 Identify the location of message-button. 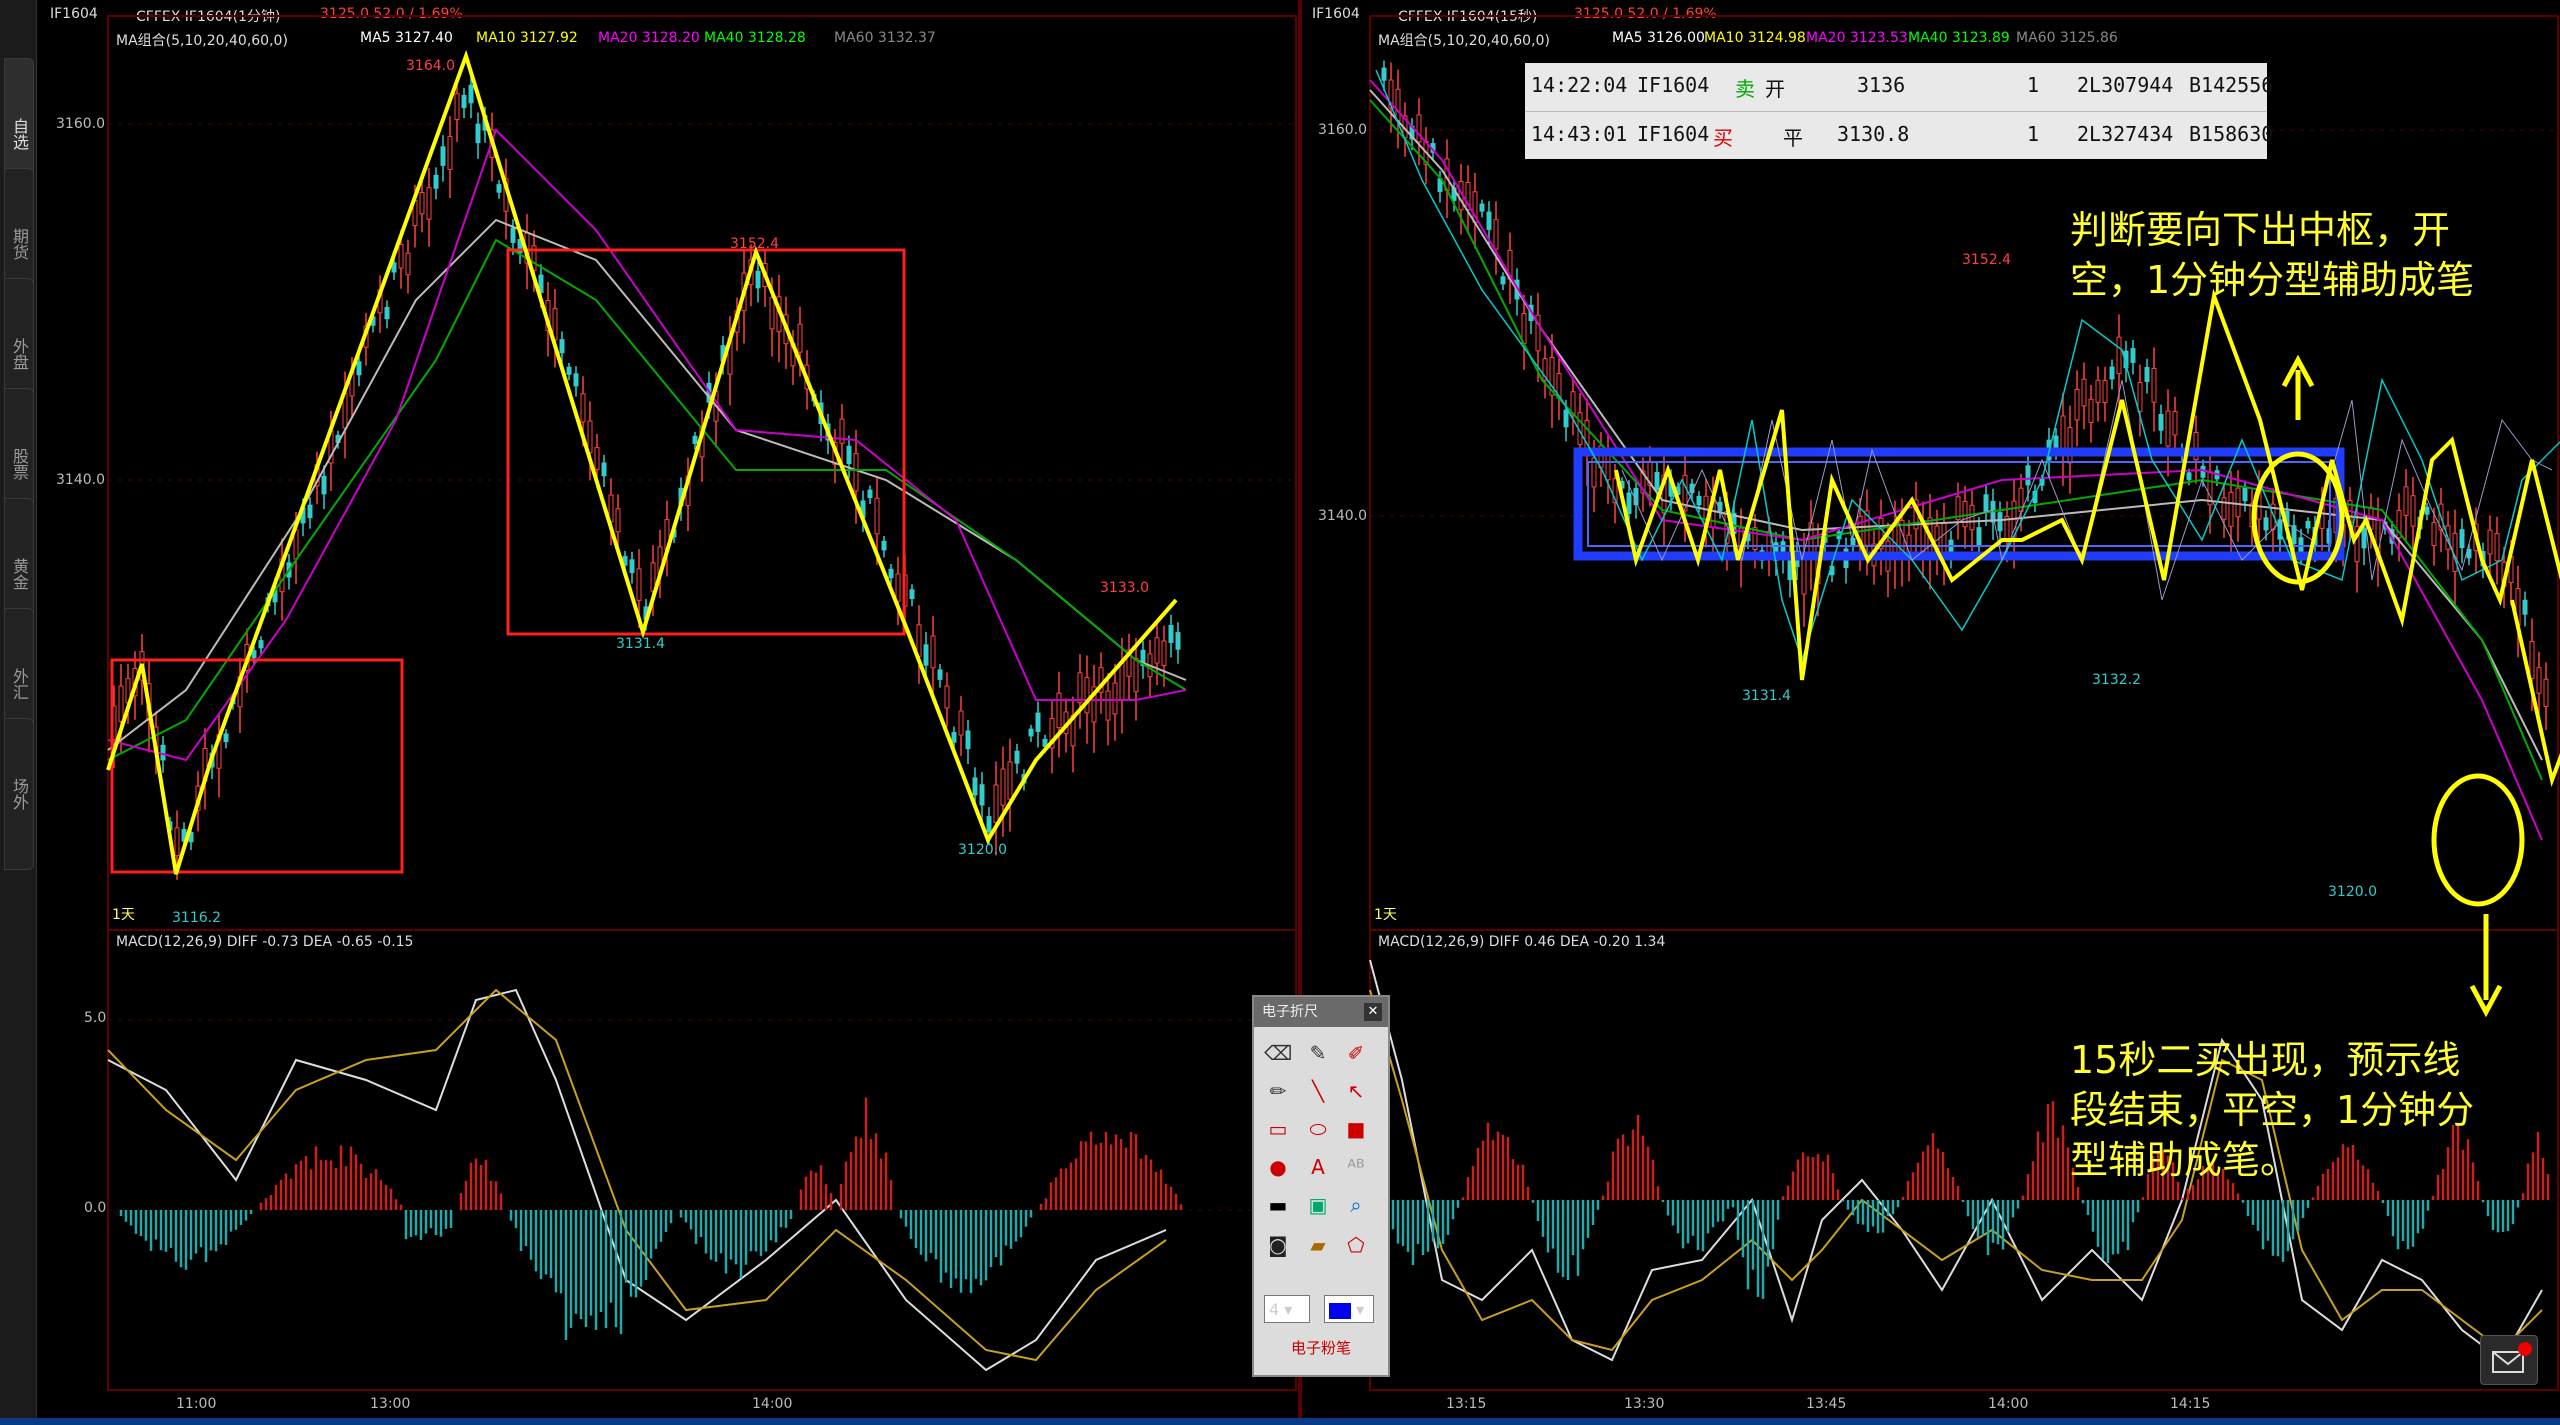
(2509, 1360).